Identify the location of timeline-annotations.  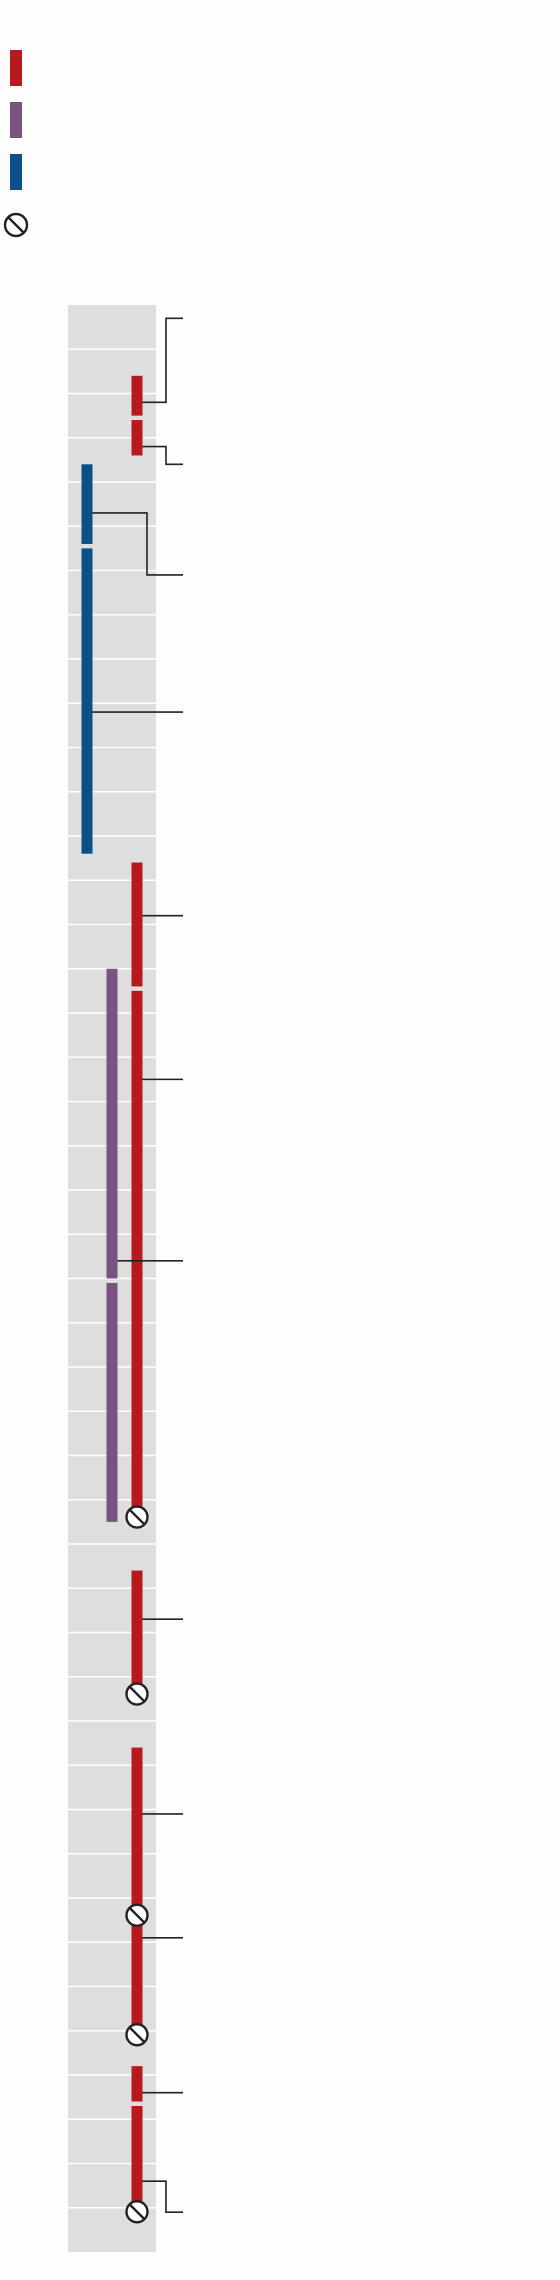
(137, 1265).